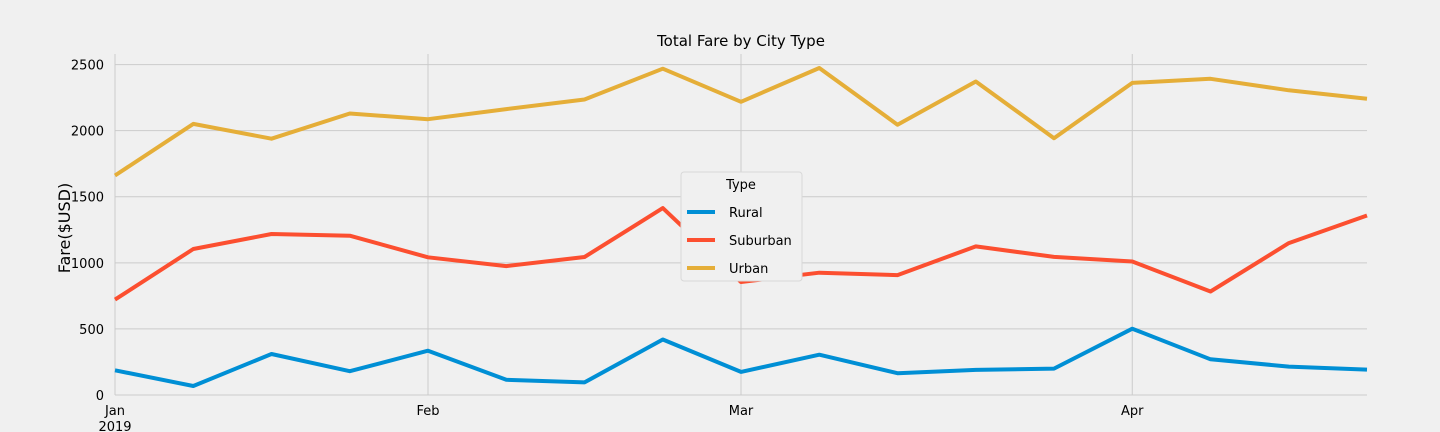  I want to click on y-axis-label: Fare($USD), so click(64, 228).